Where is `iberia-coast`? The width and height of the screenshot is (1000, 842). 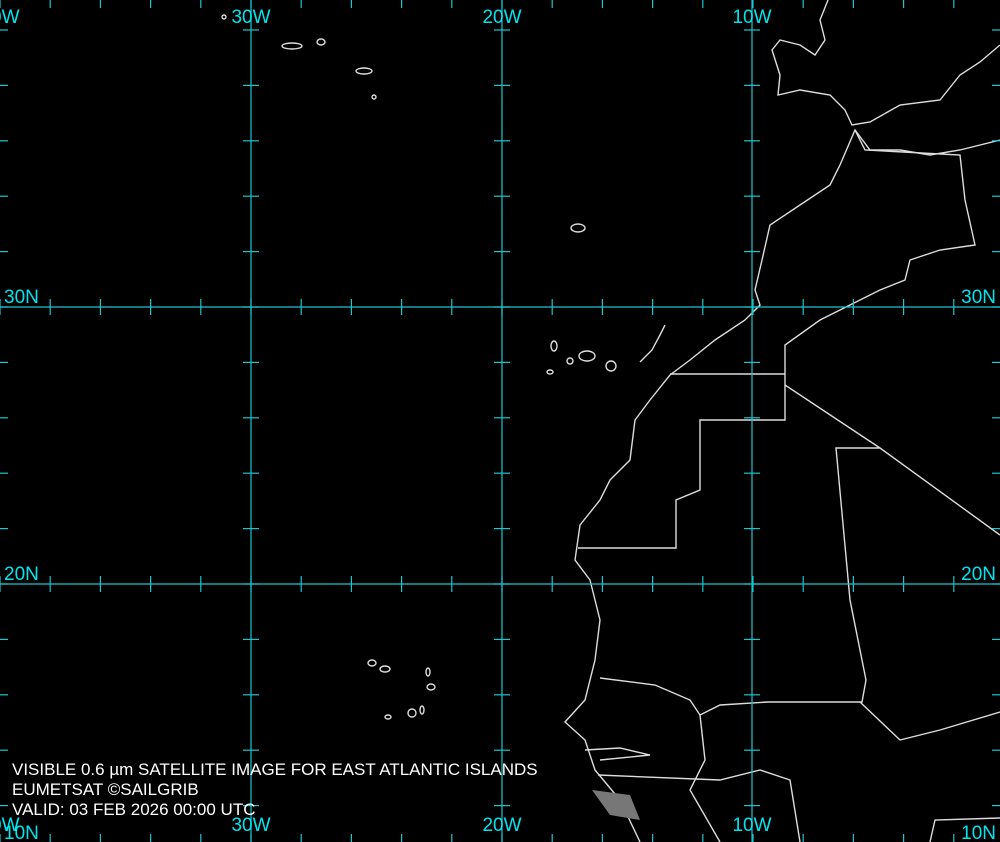 iberia-coast is located at coordinates (885, 63).